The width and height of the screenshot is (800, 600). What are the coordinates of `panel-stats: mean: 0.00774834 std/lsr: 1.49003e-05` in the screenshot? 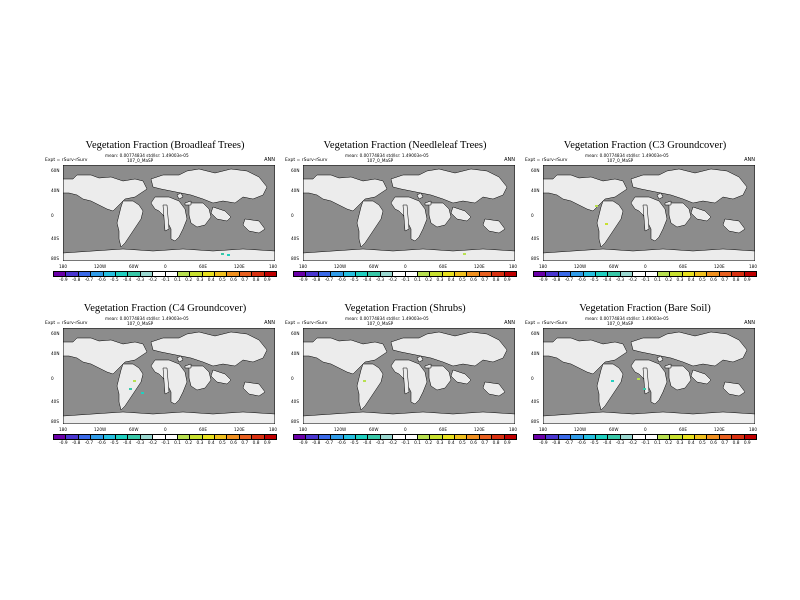 It's located at (627, 155).